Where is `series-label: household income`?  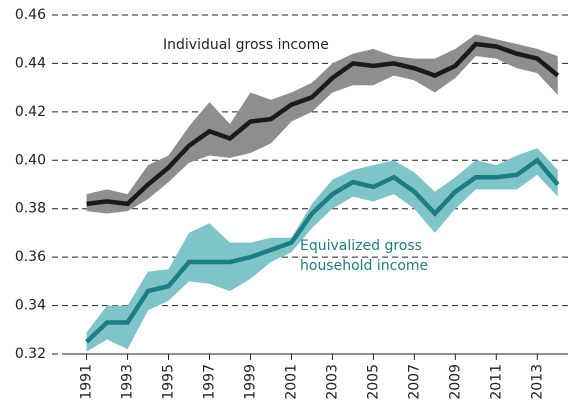
series-label: household income is located at coordinates (364, 266).